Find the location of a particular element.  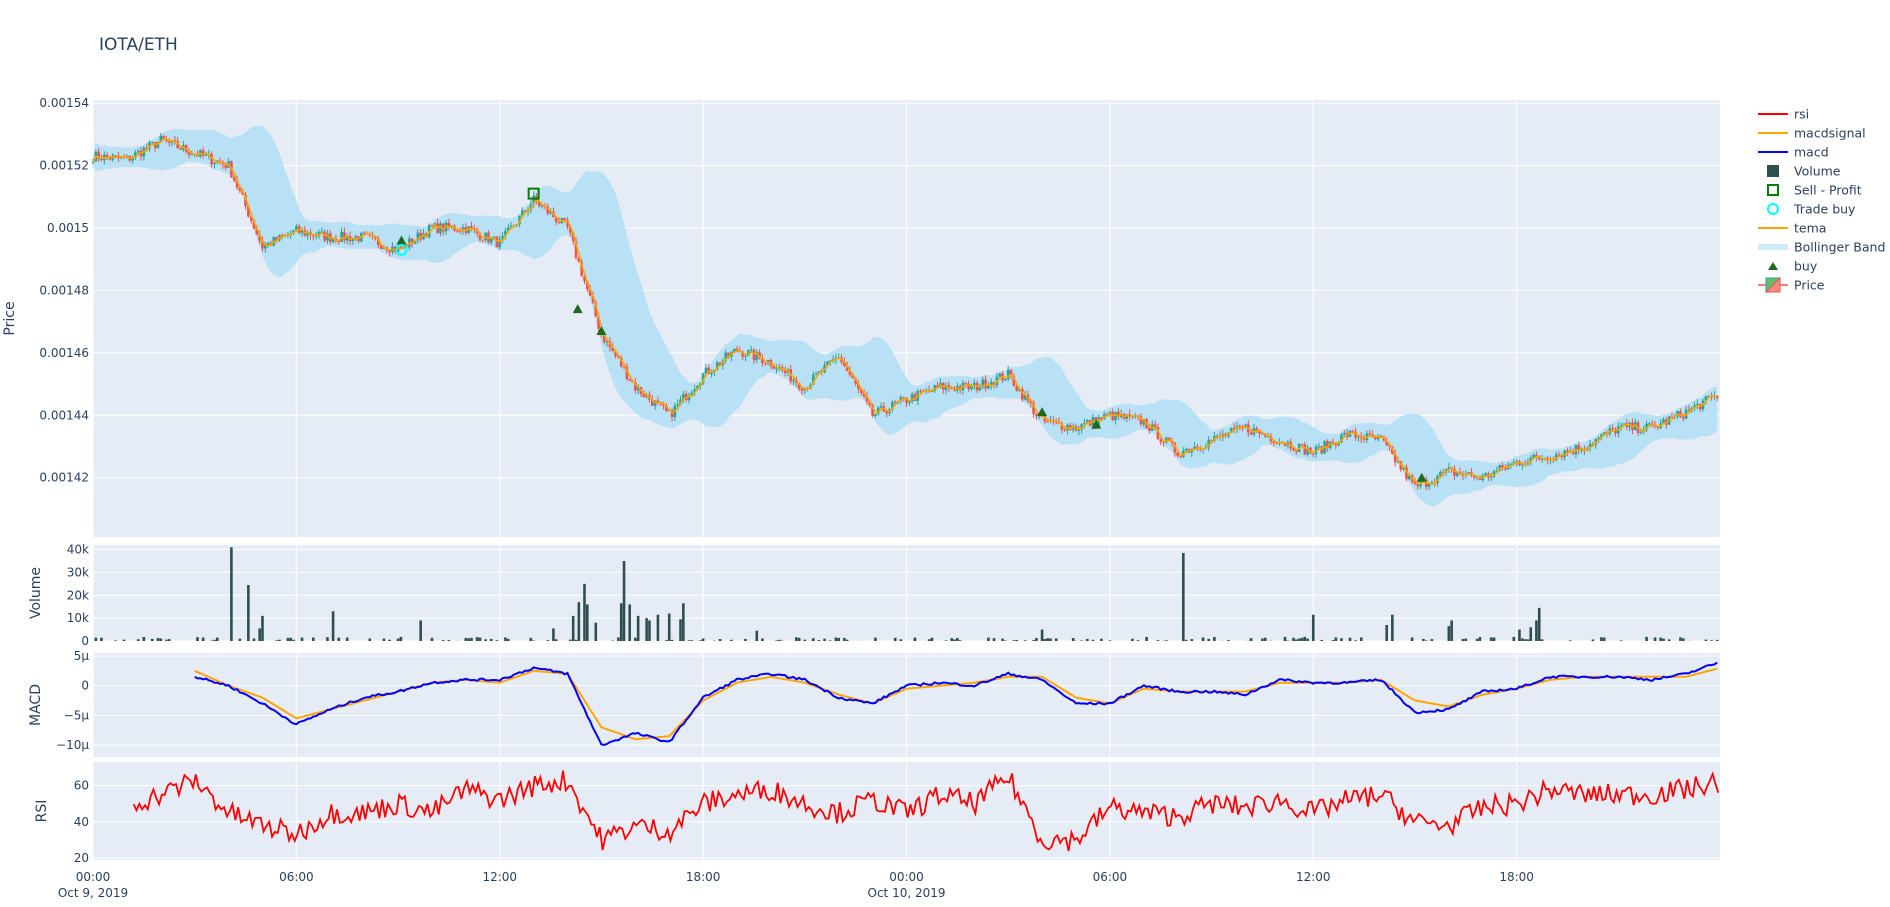

y-tick-label: 0 is located at coordinates (85, 641).